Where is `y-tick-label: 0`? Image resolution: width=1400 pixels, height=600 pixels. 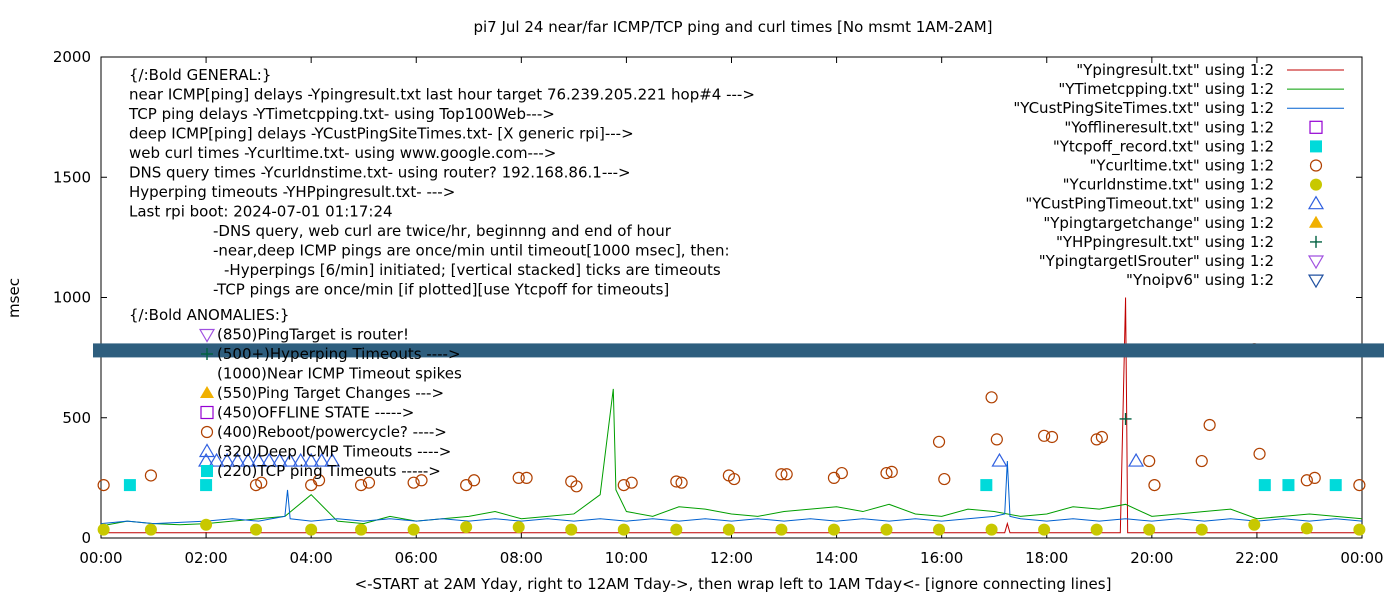 y-tick-label: 0 is located at coordinates (86, 538).